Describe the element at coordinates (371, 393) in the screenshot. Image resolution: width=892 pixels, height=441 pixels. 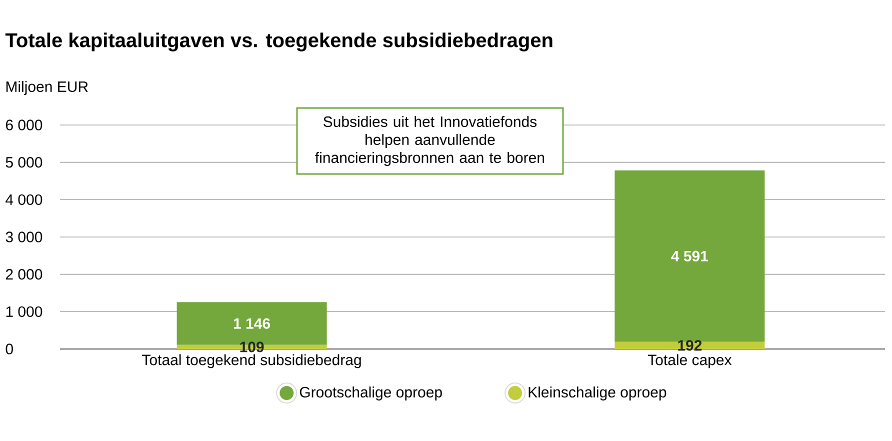
I see `legend-label: Grootschalige oproep` at that location.